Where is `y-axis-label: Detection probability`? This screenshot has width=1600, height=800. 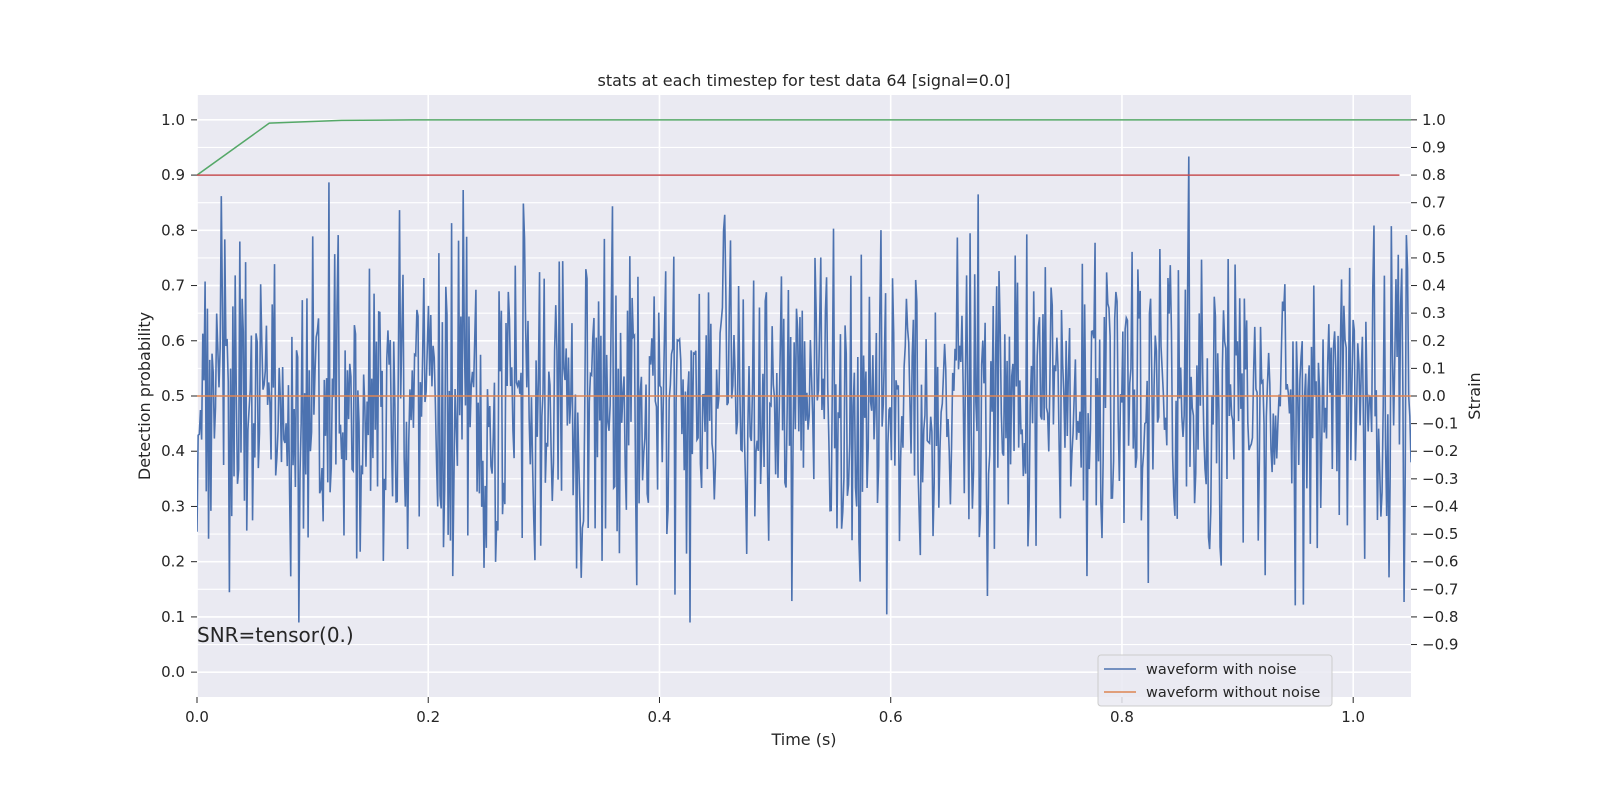
y-axis-label: Detection probability is located at coordinates (144, 396).